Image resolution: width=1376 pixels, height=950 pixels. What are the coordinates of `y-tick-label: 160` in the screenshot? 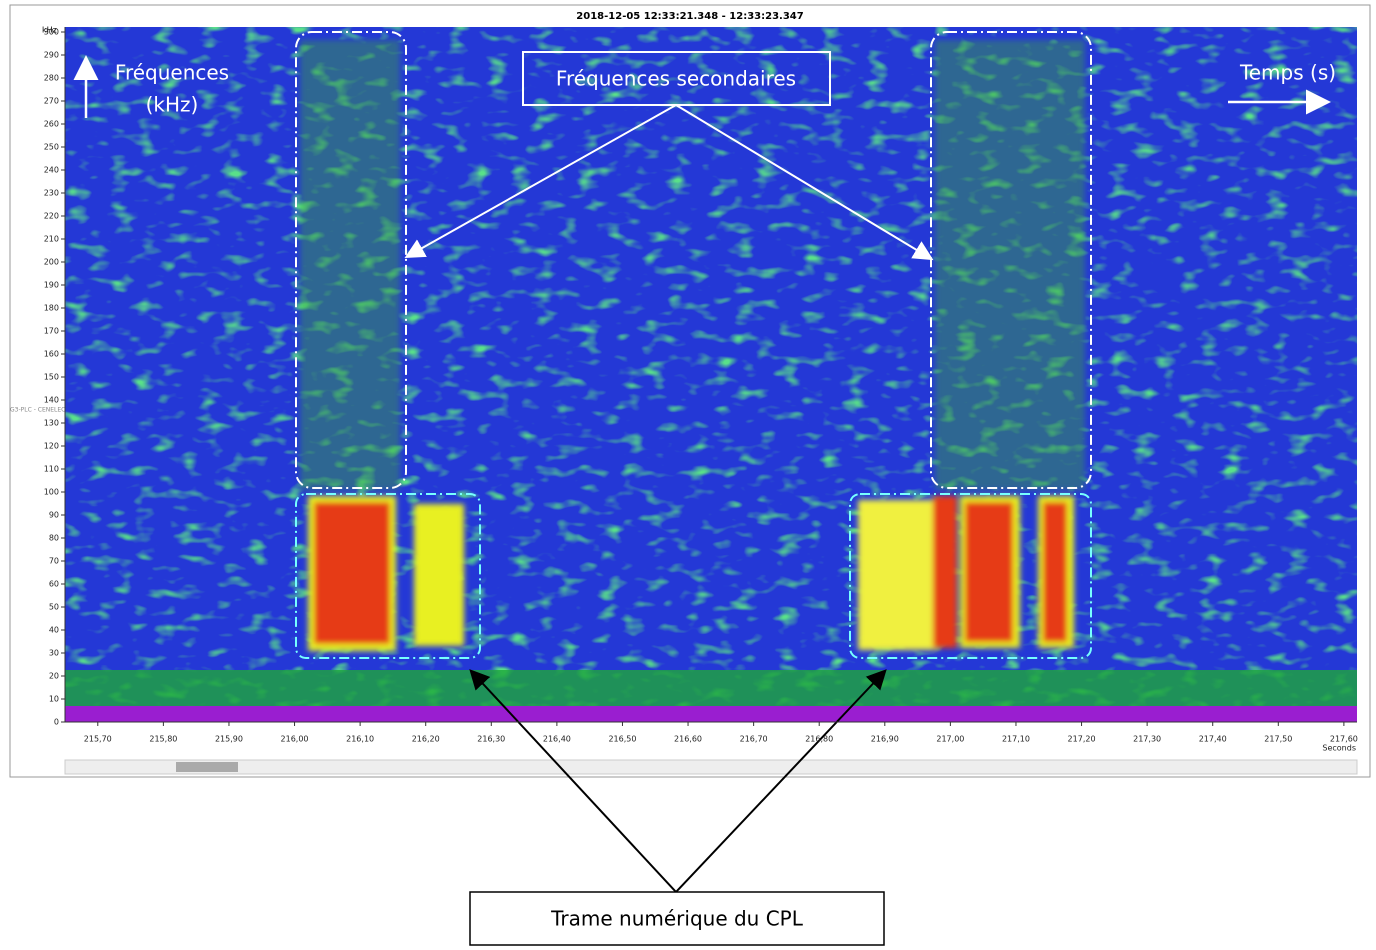 It's located at (51, 354).